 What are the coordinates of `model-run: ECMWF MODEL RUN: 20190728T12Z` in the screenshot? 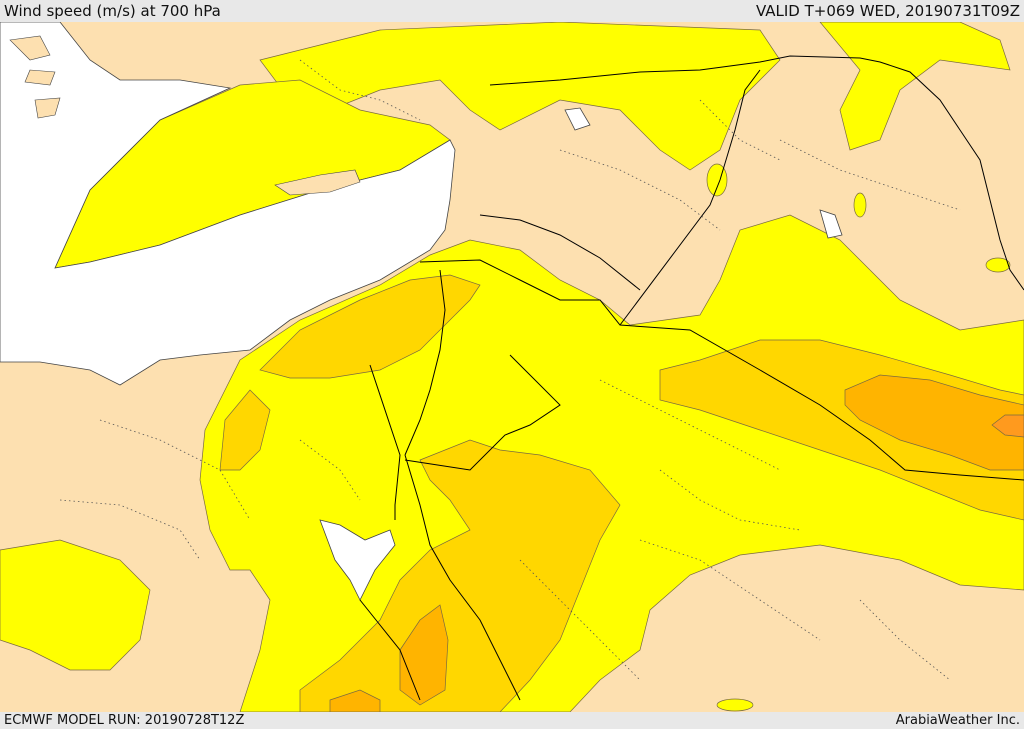 It's located at (124, 720).